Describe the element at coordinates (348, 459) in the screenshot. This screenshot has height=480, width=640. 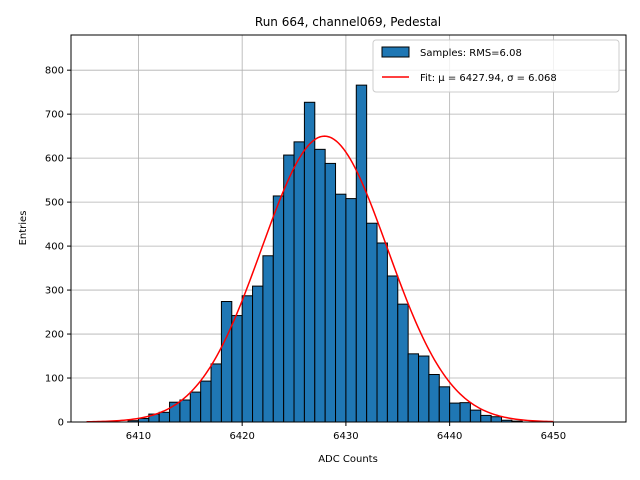
I see `x-axis-label: ADC Counts` at that location.